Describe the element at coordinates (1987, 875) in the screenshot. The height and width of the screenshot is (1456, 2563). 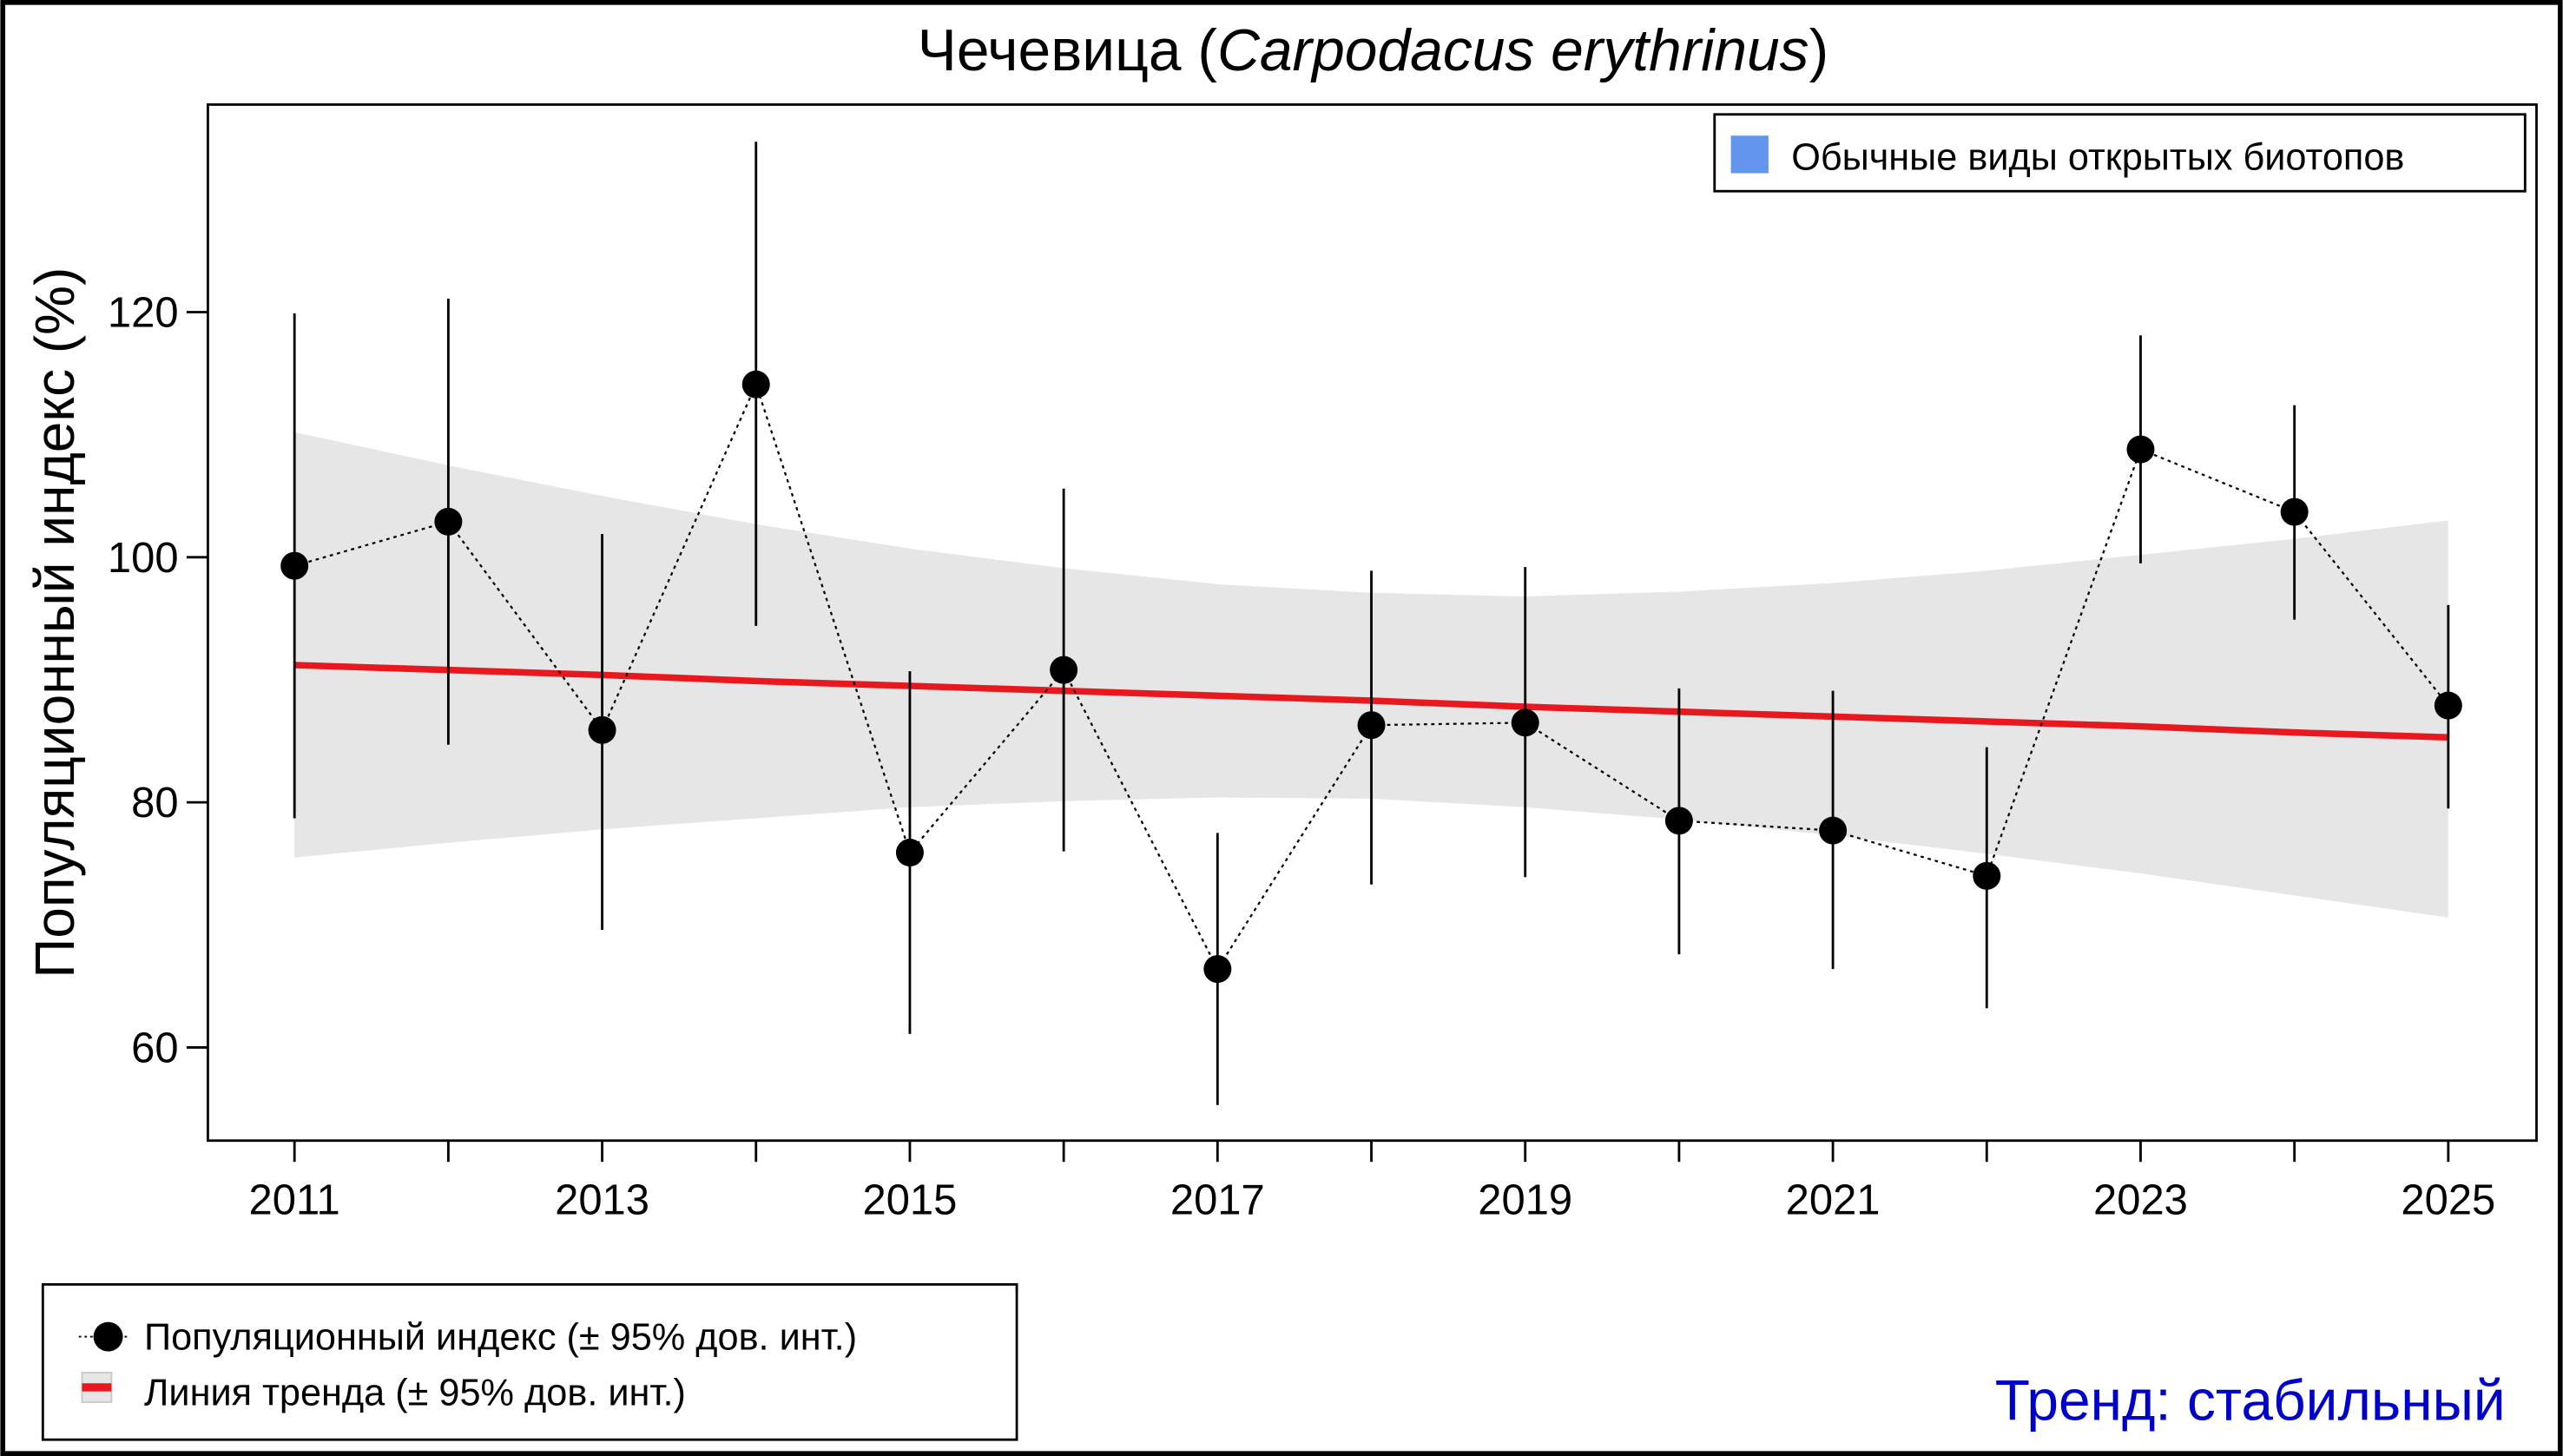
I see `data-point-2022` at that location.